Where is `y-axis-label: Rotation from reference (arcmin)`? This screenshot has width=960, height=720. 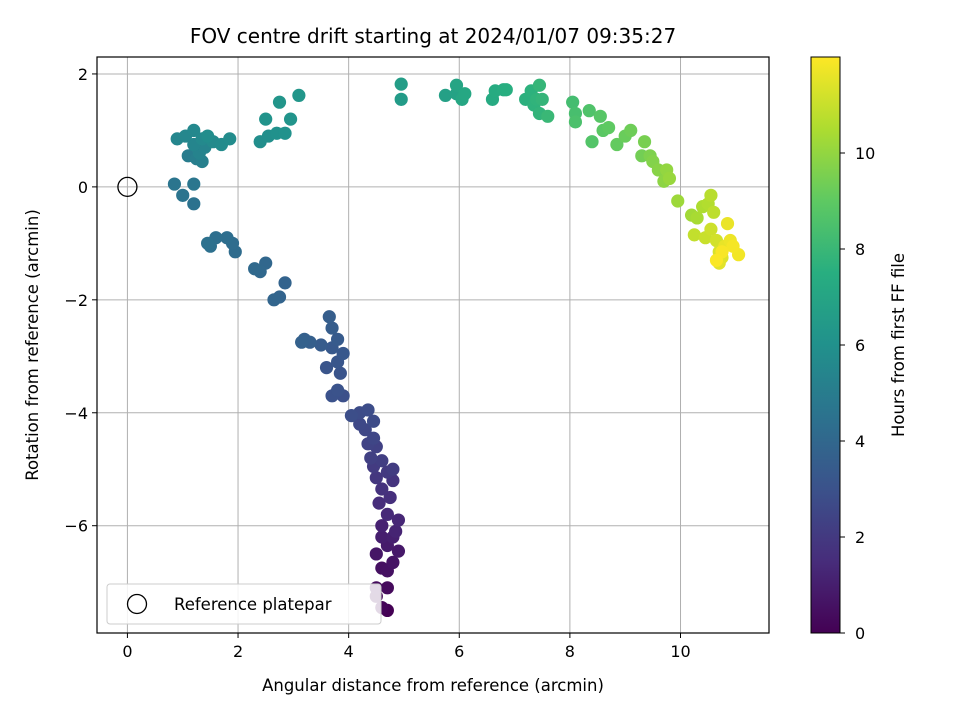
y-axis-label: Rotation from reference (arcmin) is located at coordinates (32, 345).